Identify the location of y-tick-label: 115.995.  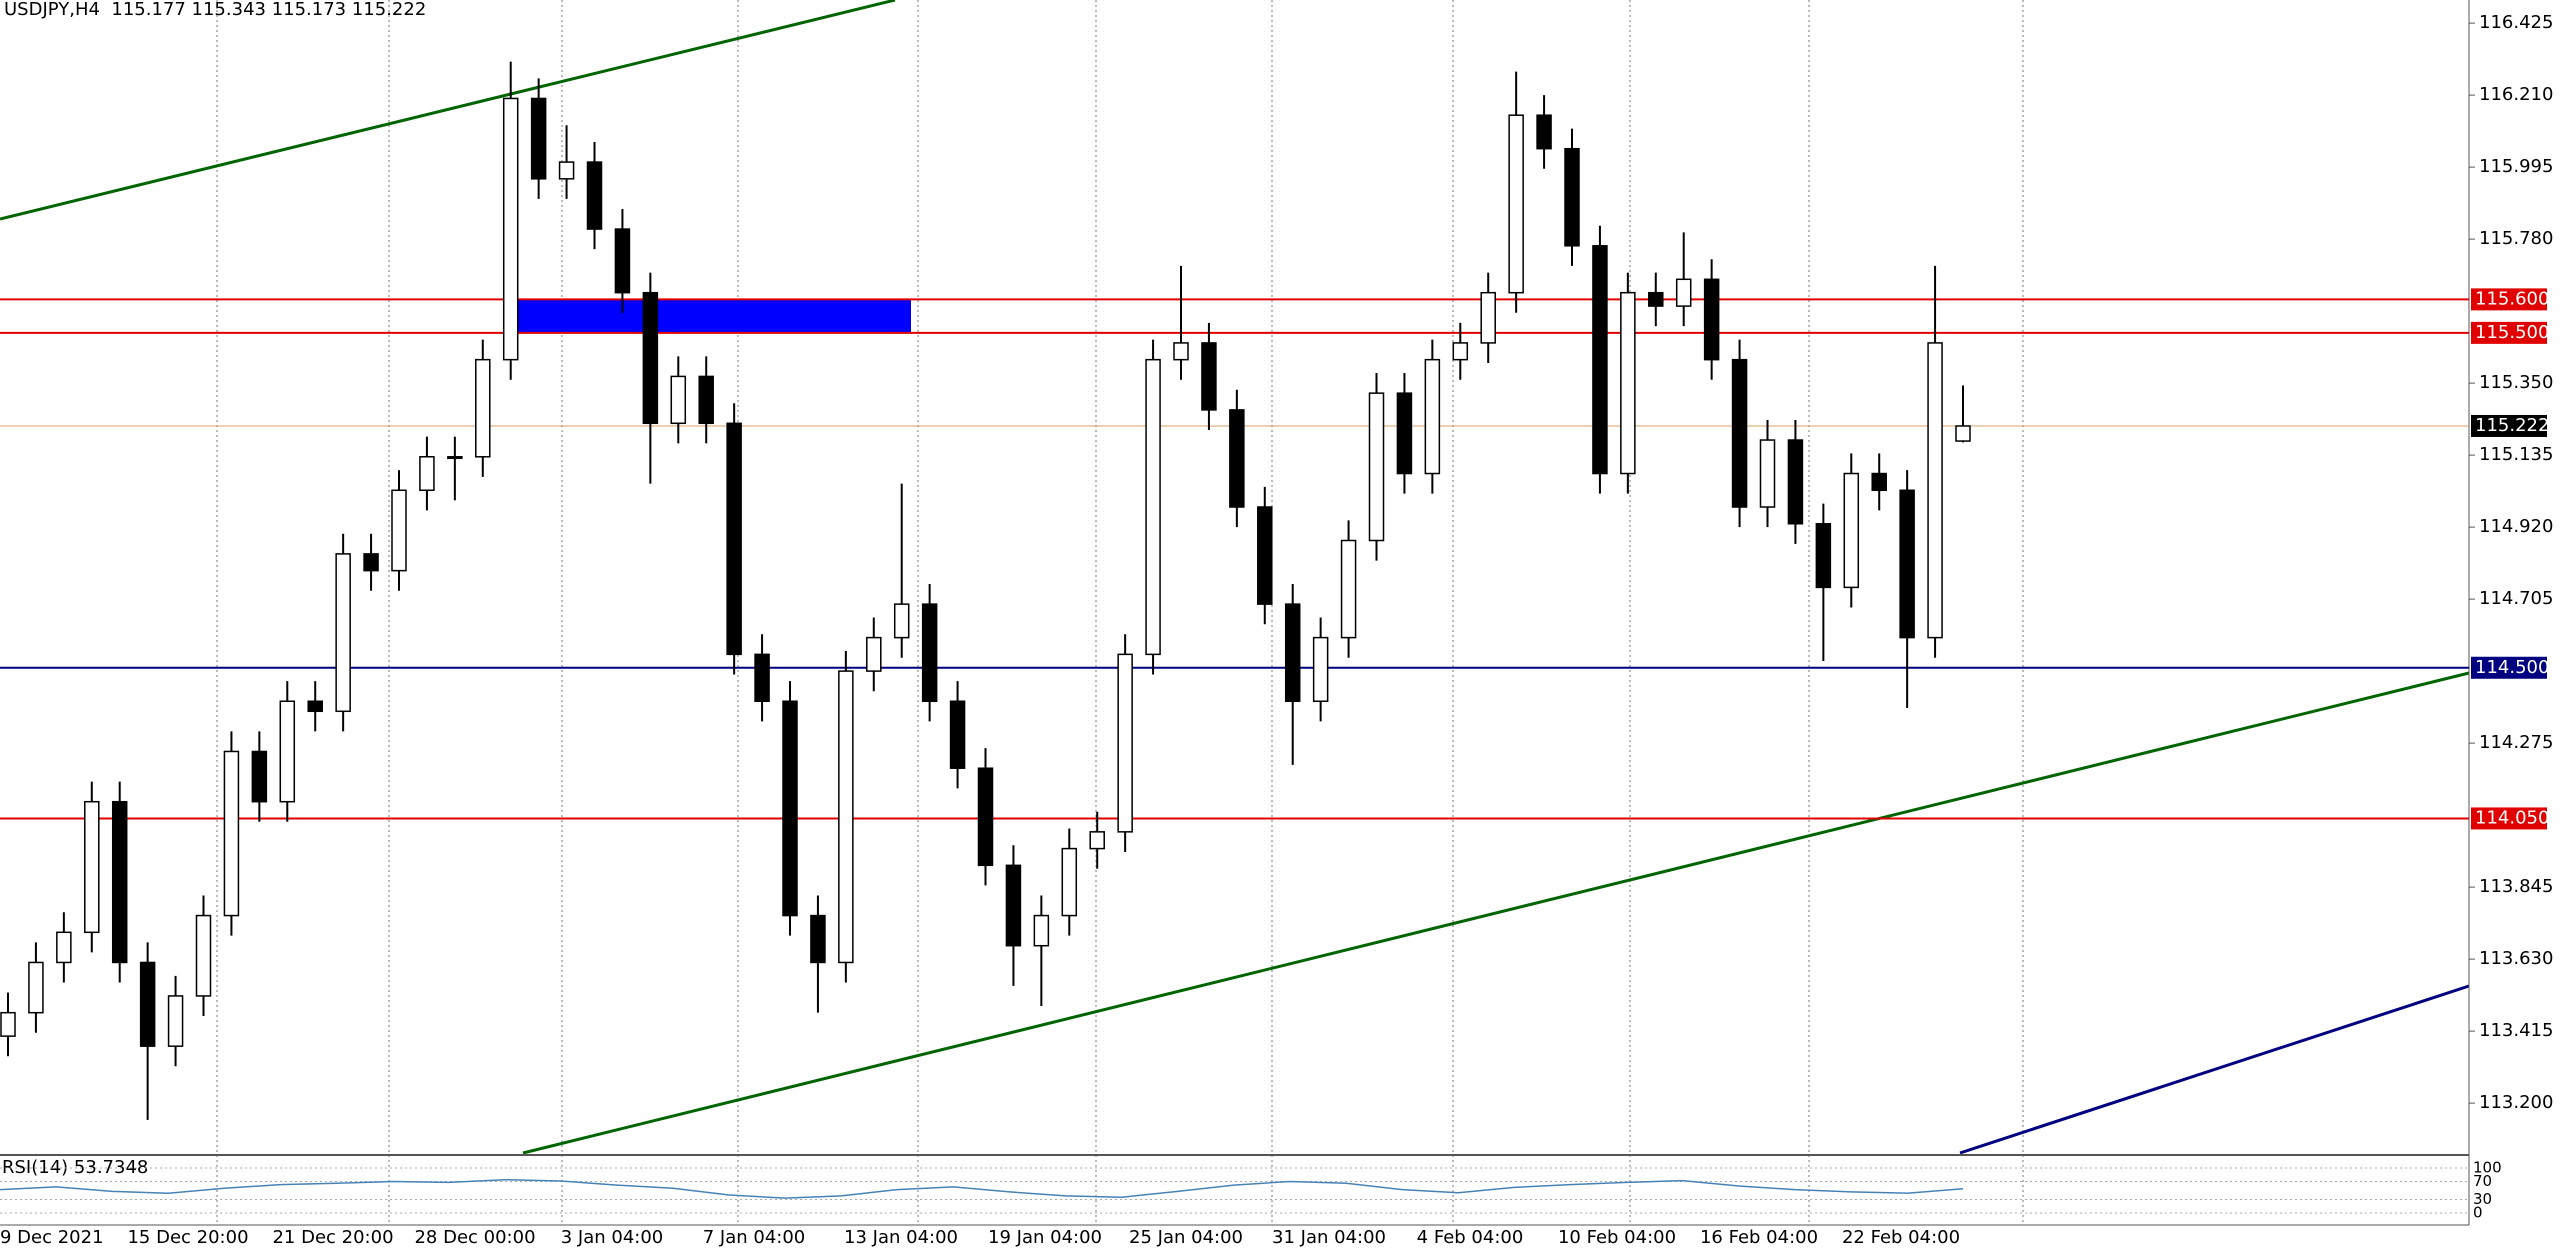
(2516, 166).